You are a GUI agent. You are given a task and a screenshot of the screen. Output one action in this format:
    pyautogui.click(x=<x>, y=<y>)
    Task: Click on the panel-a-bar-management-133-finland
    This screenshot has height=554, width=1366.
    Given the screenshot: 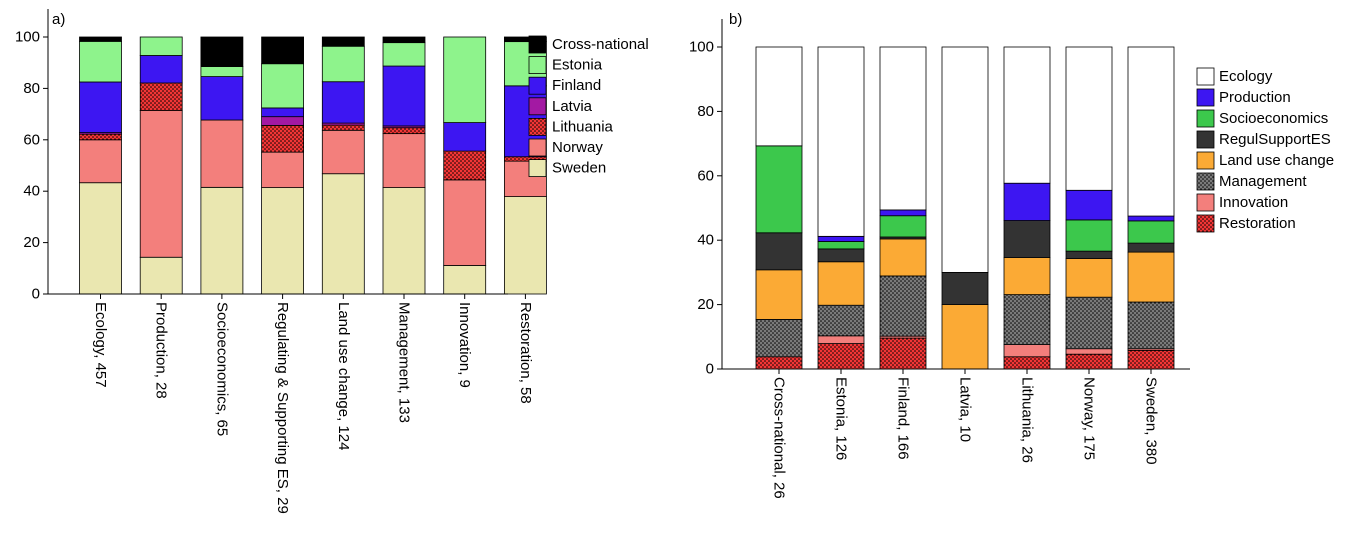 What is the action you would take?
    pyautogui.click(x=404, y=96)
    